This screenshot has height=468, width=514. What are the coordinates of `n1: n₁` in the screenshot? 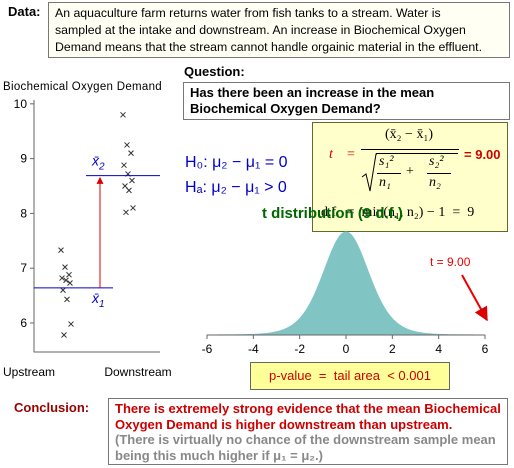 It's located at (385, 182).